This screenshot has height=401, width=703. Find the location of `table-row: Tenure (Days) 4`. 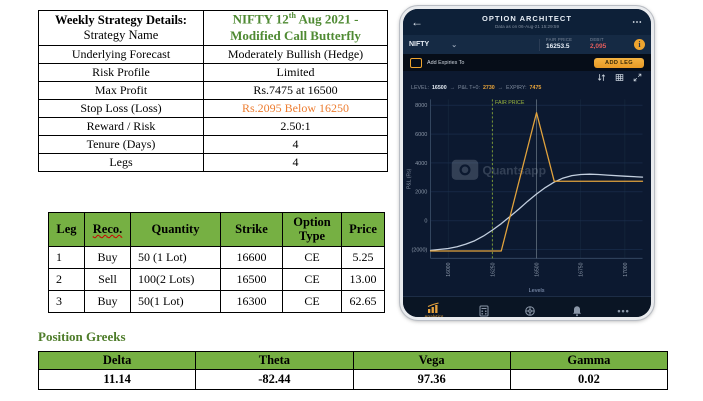

table-row: Tenure (Days) 4 is located at coordinates (213, 145).